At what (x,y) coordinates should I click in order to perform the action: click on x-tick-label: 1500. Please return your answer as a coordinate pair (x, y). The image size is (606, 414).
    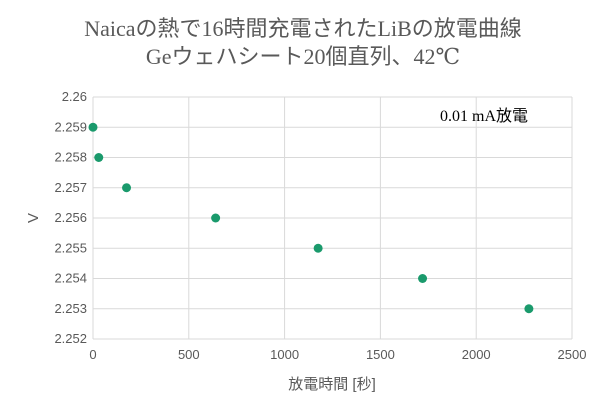
    Looking at the image, I should click on (380, 354).